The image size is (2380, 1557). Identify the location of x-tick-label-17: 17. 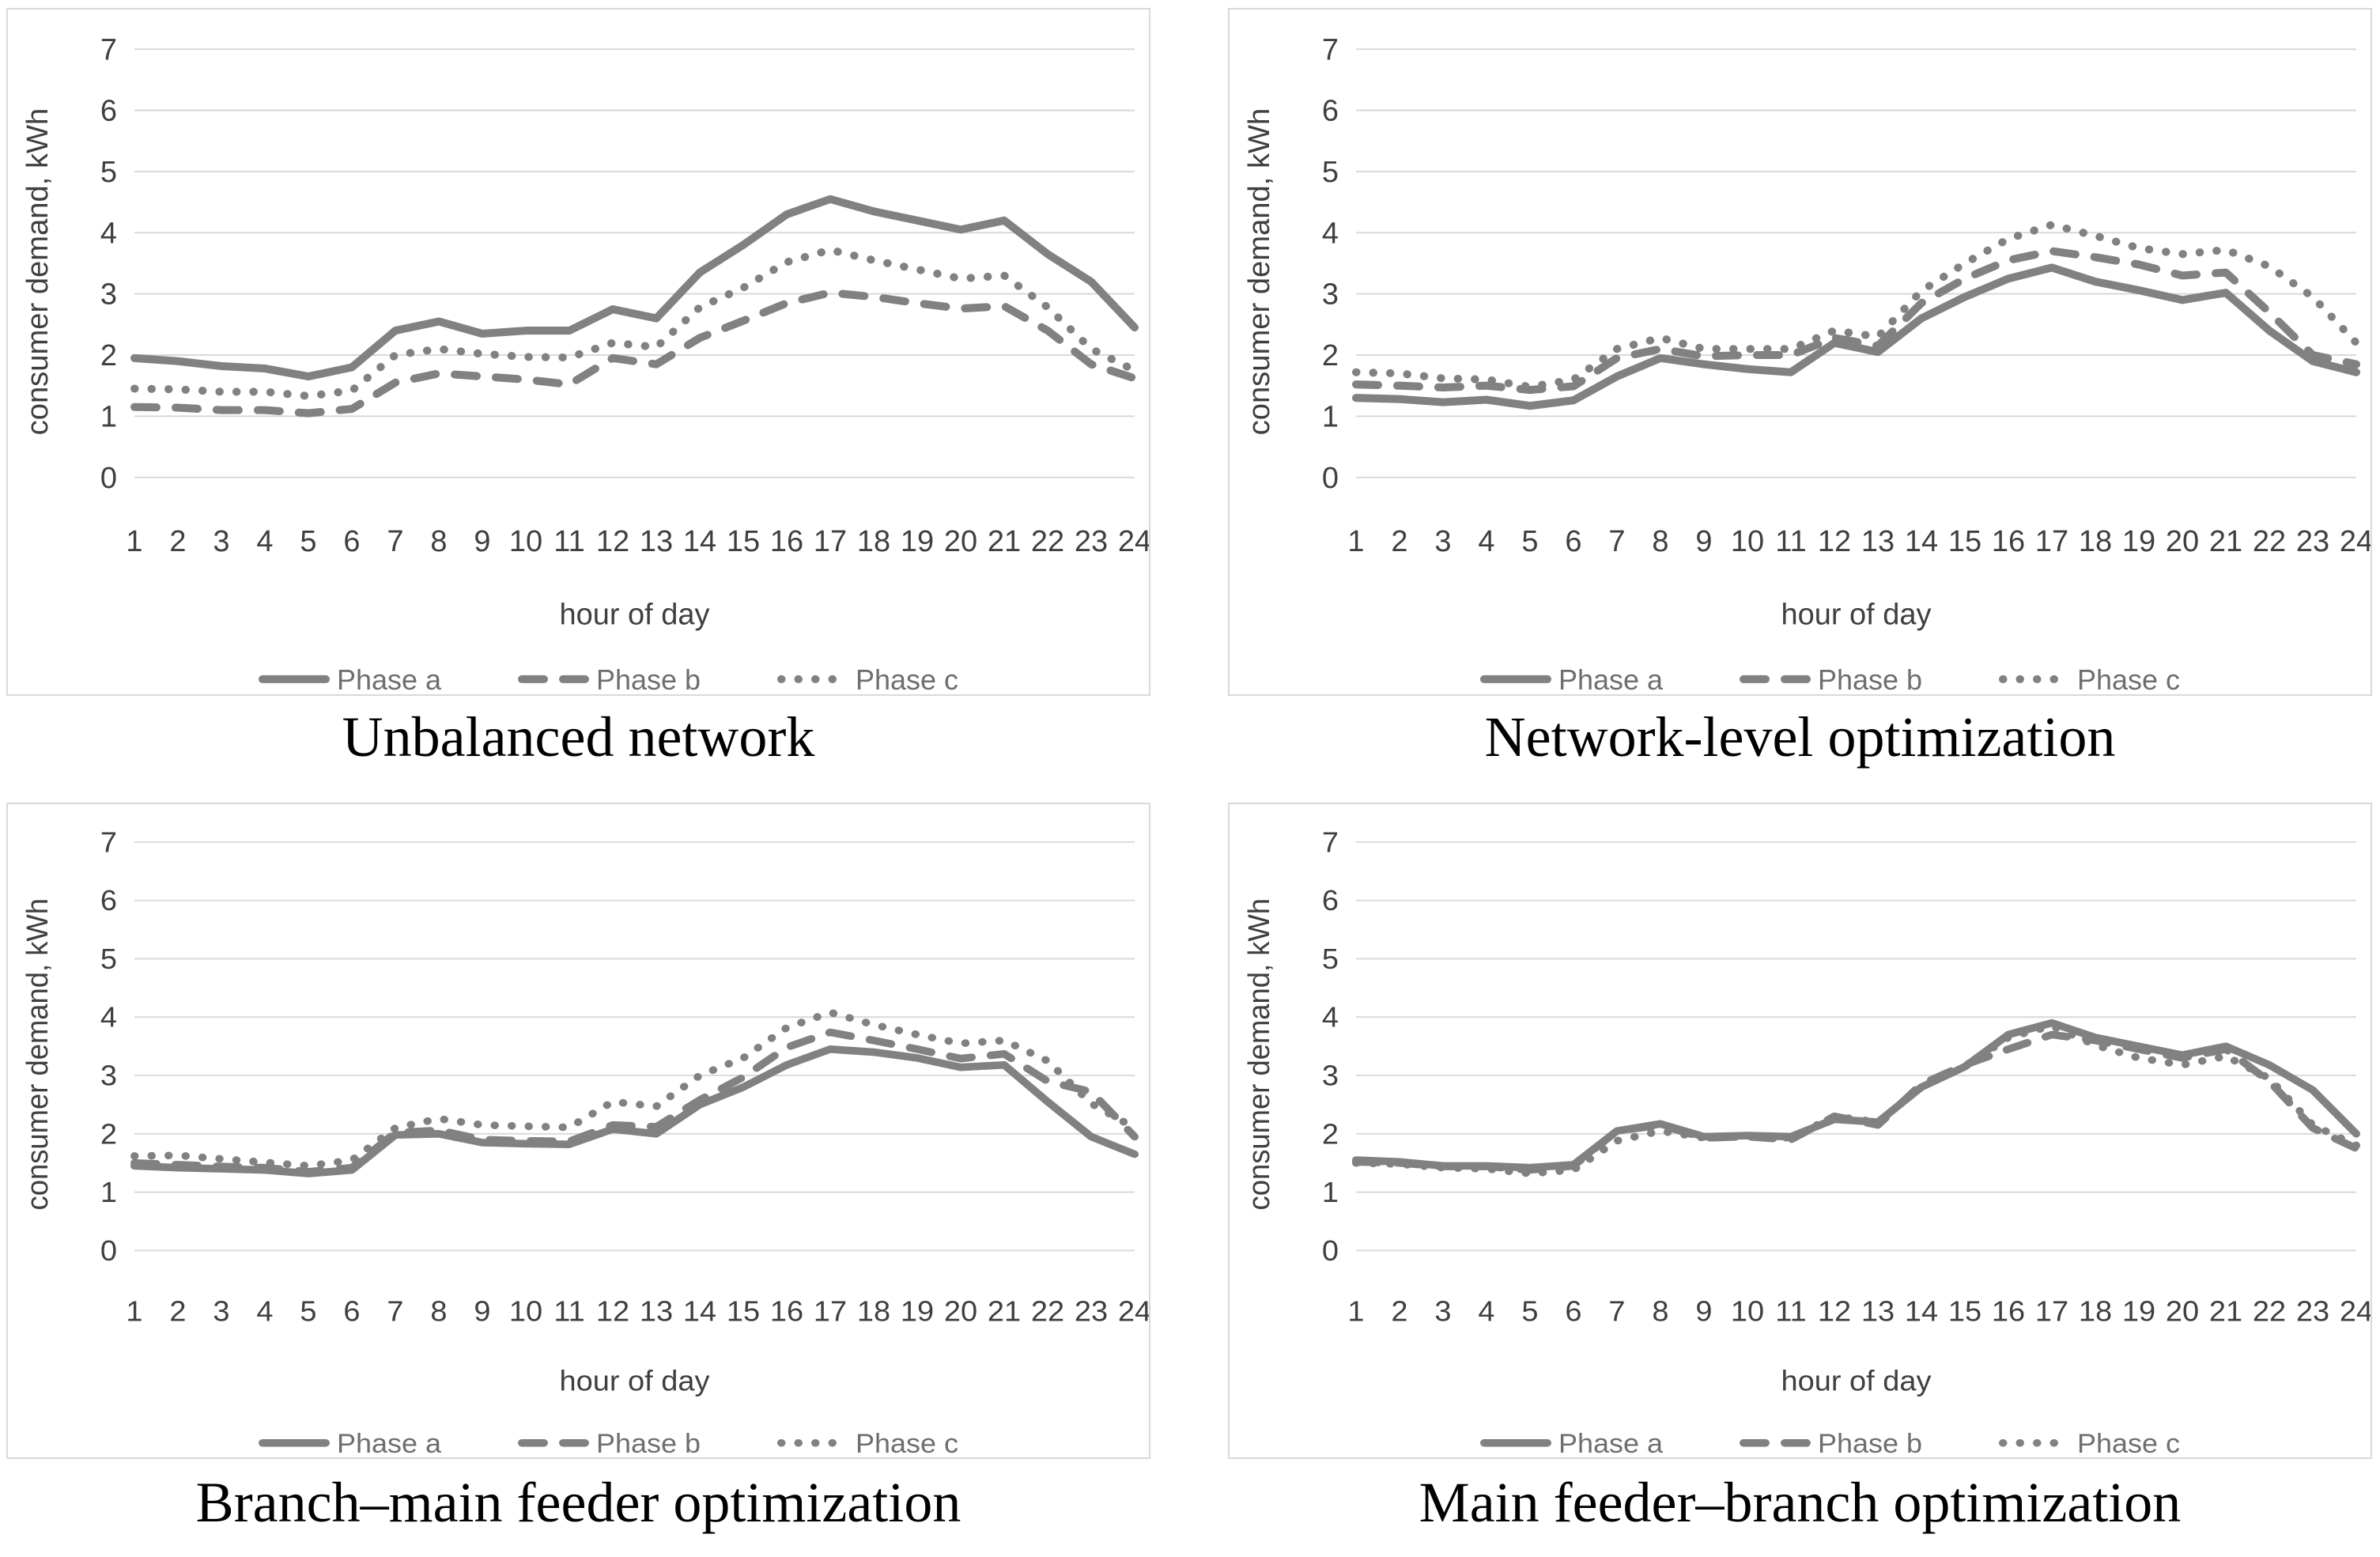
(2051, 1310).